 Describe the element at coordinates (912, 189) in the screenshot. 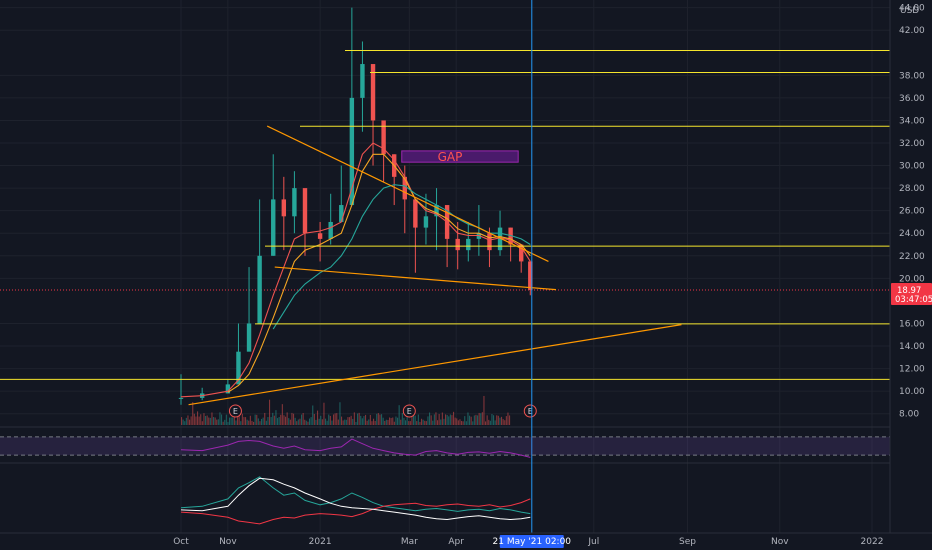

I see `price-tick-label: 28.00` at that location.